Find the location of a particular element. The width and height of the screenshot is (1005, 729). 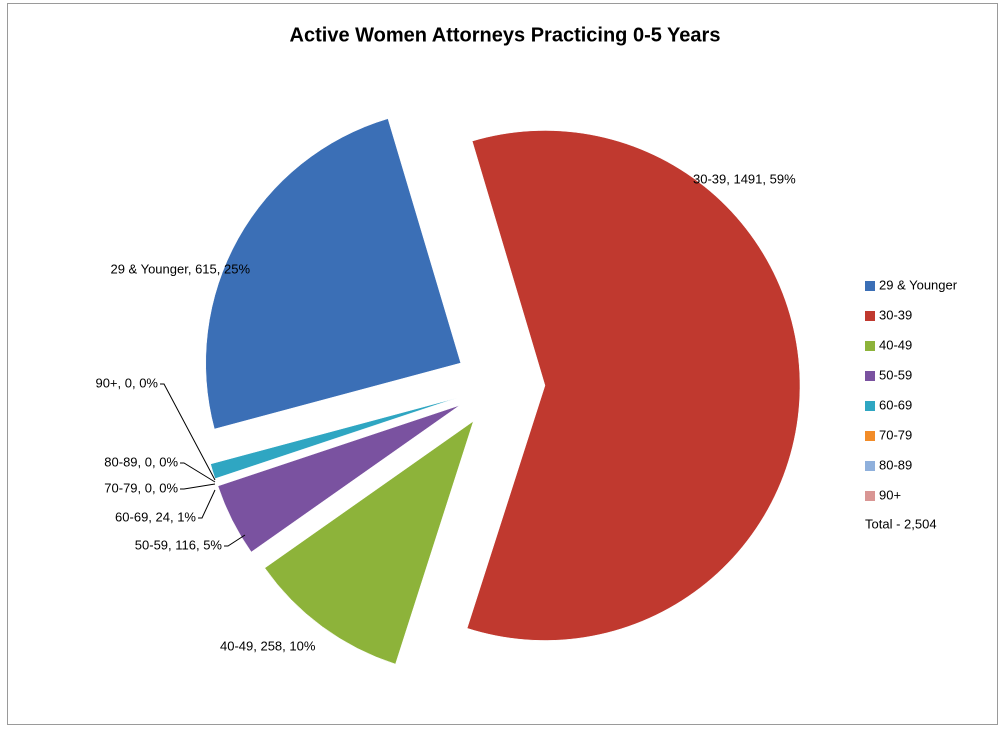

data-label: 80-89, 0, 0% is located at coordinates (141, 461).